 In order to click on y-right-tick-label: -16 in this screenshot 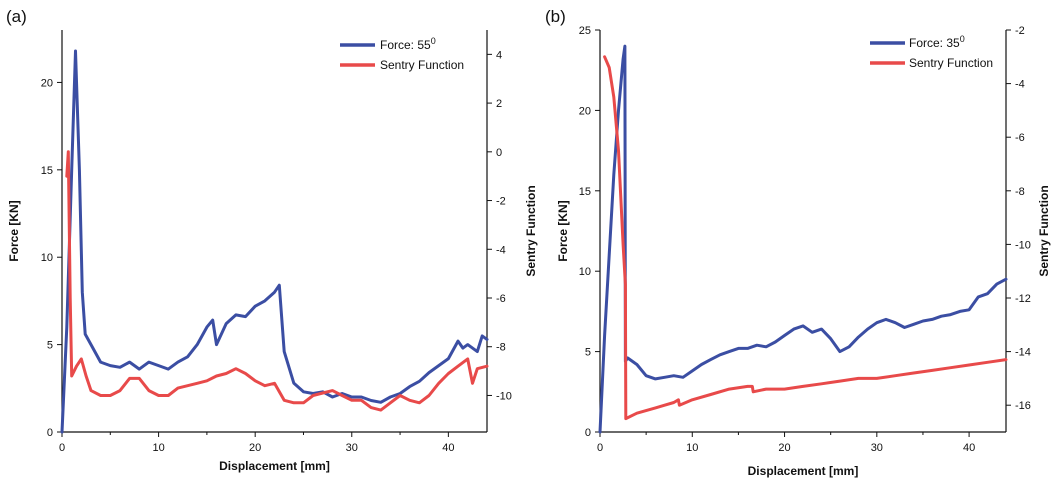, I will do `click(1023, 406)`.